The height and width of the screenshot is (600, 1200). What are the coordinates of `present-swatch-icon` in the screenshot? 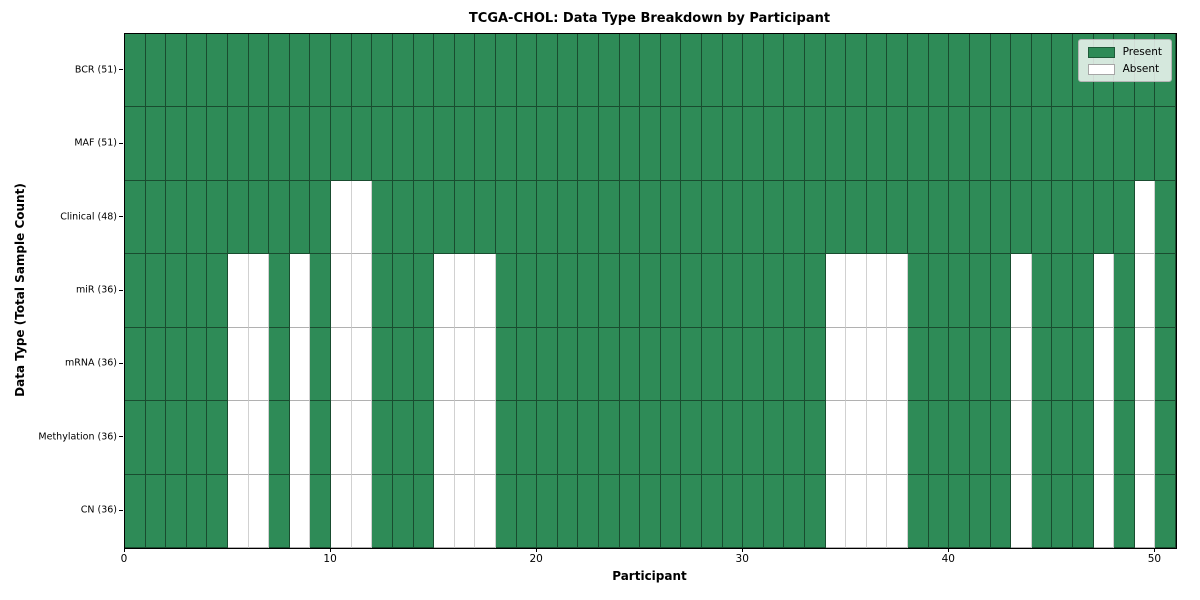 It's located at (1101, 52).